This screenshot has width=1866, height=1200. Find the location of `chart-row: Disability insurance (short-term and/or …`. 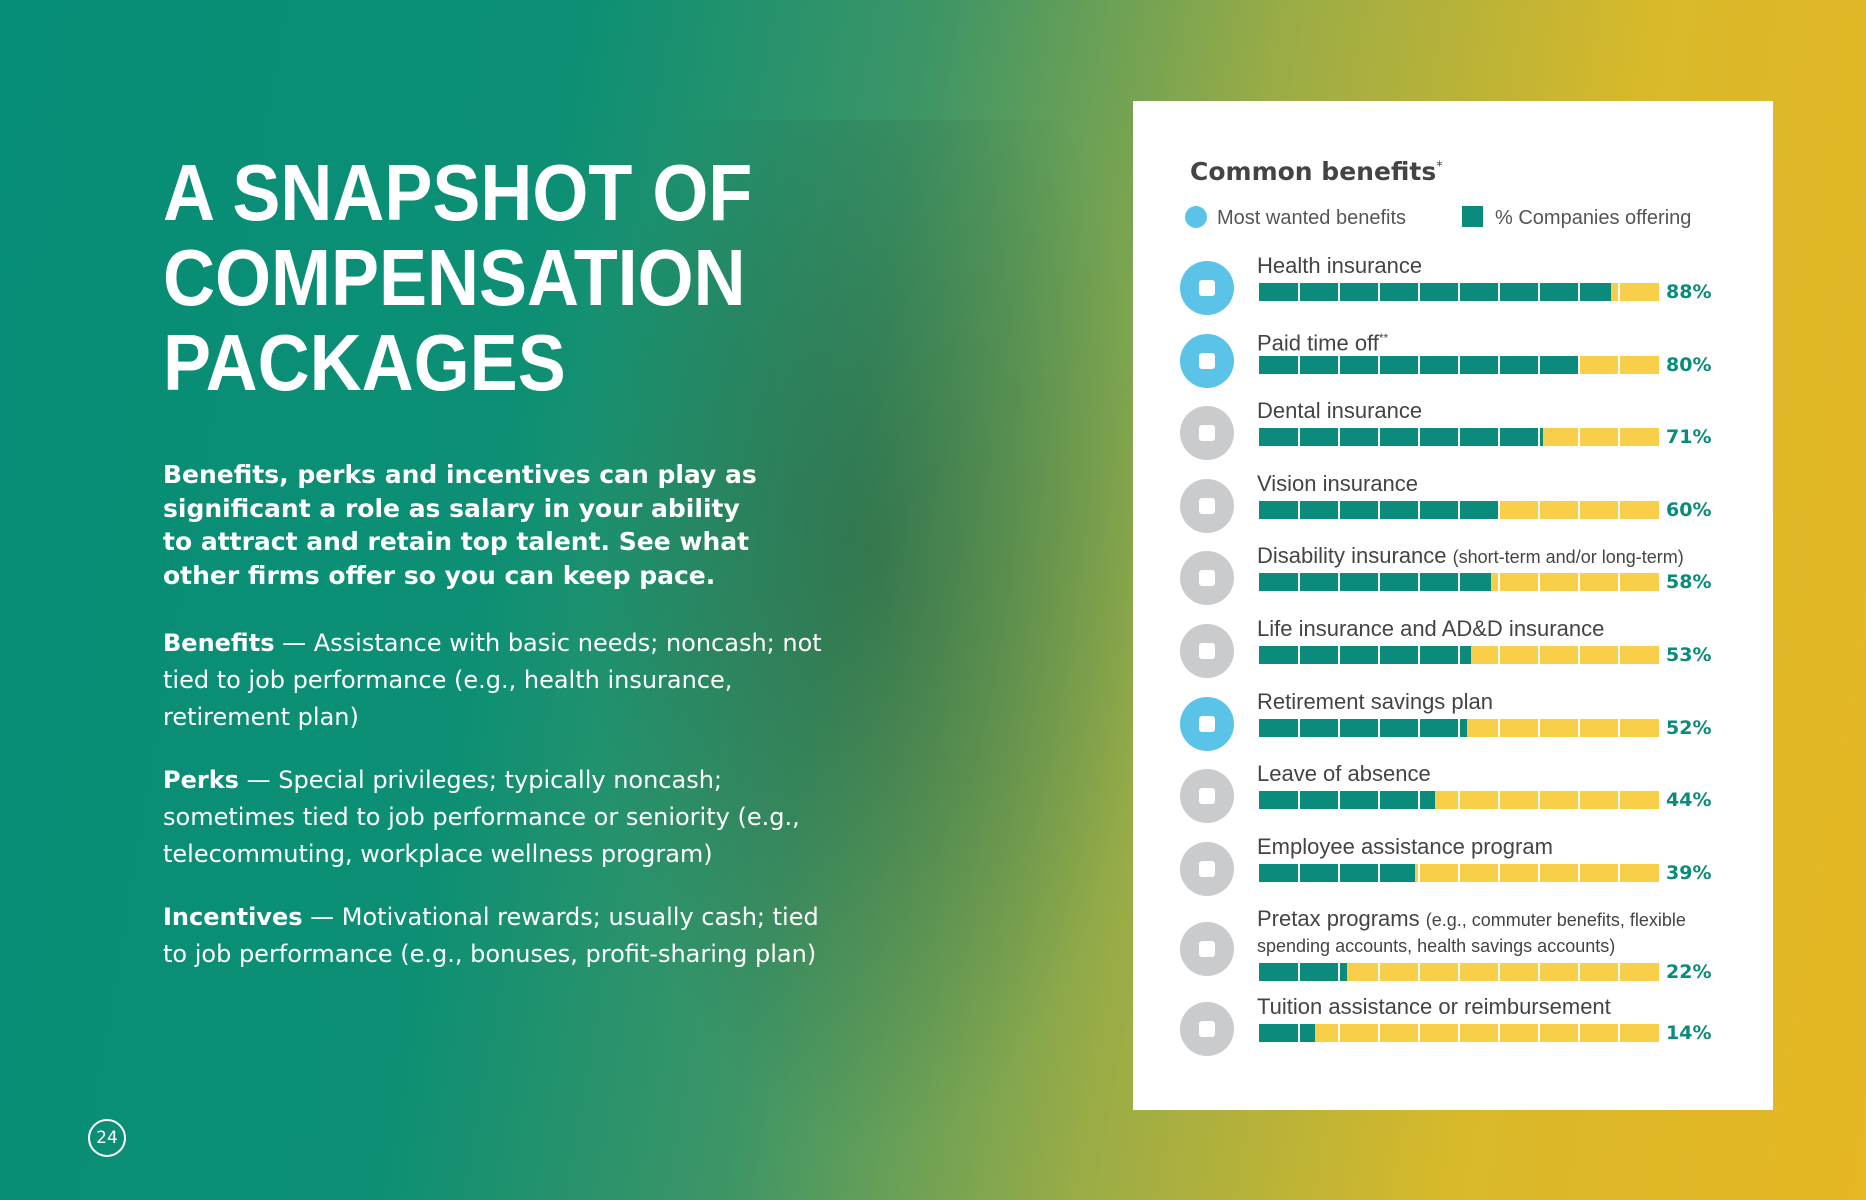

chart-row: Disability insurance (short-term and/or … is located at coordinates (1453, 579).